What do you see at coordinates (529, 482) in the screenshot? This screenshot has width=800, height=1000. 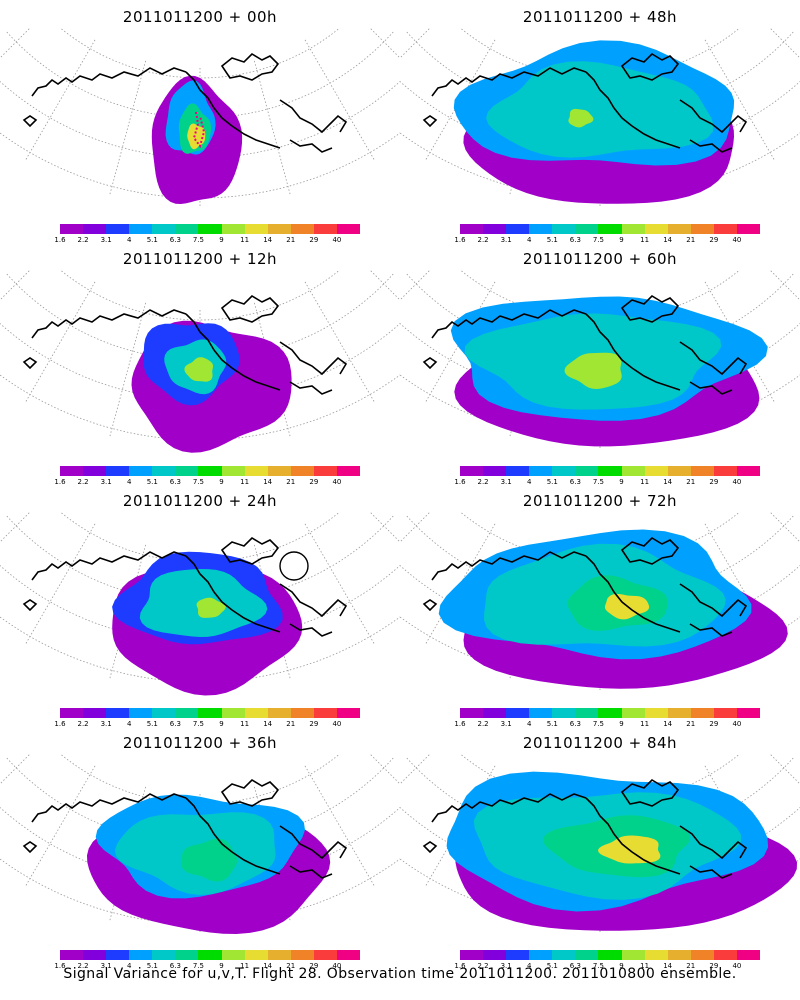 I see `colorbar-tick-label: 4` at bounding box center [529, 482].